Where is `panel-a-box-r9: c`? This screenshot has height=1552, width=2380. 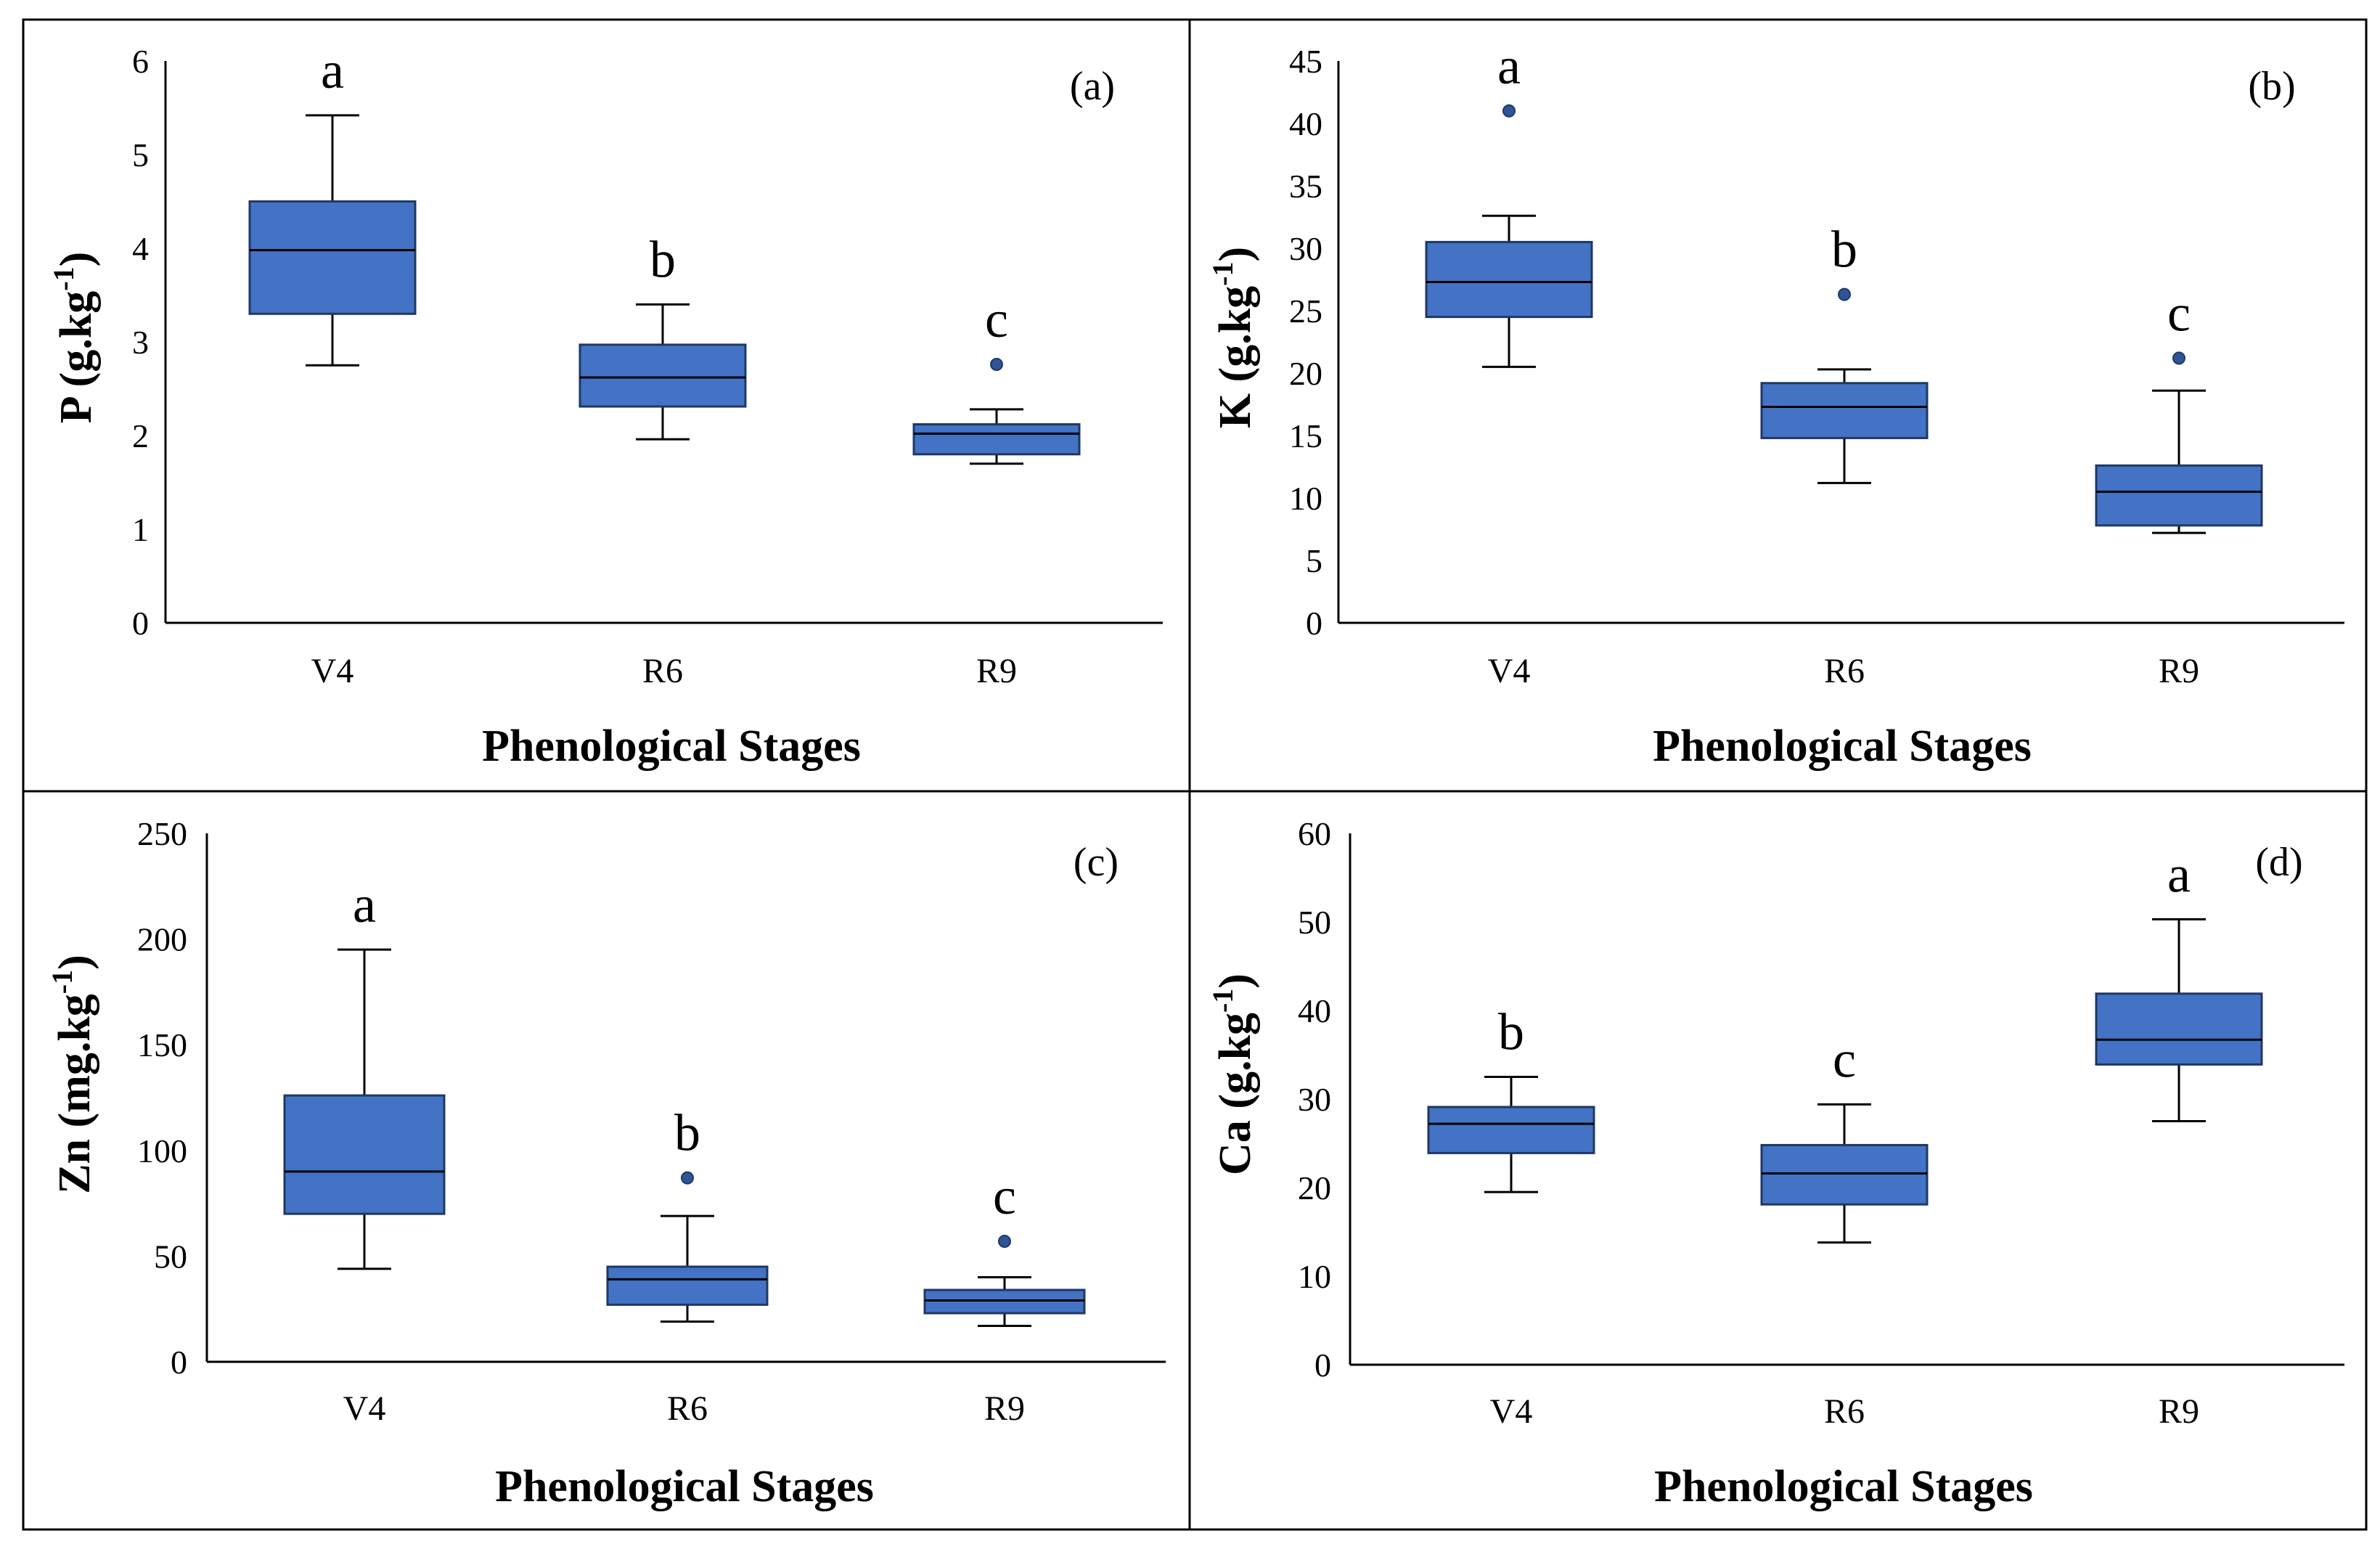 panel-a-box-r9: c is located at coordinates (997, 377).